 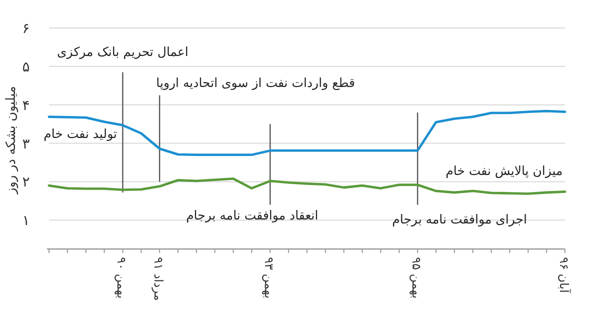 I want to click on y-tick-label: ۴, so click(x=26, y=106).